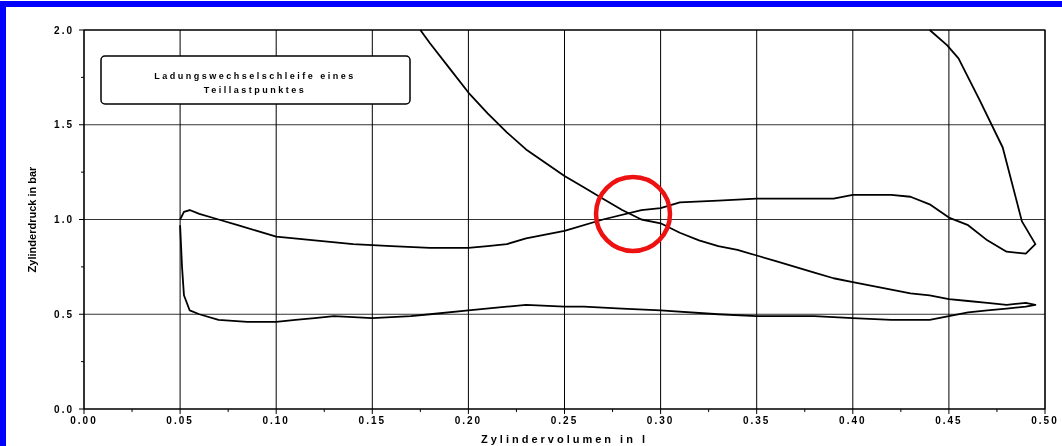 The height and width of the screenshot is (446, 1062). What do you see at coordinates (180, 420) in the screenshot?
I see `x-tick-label: 0.05` at bounding box center [180, 420].